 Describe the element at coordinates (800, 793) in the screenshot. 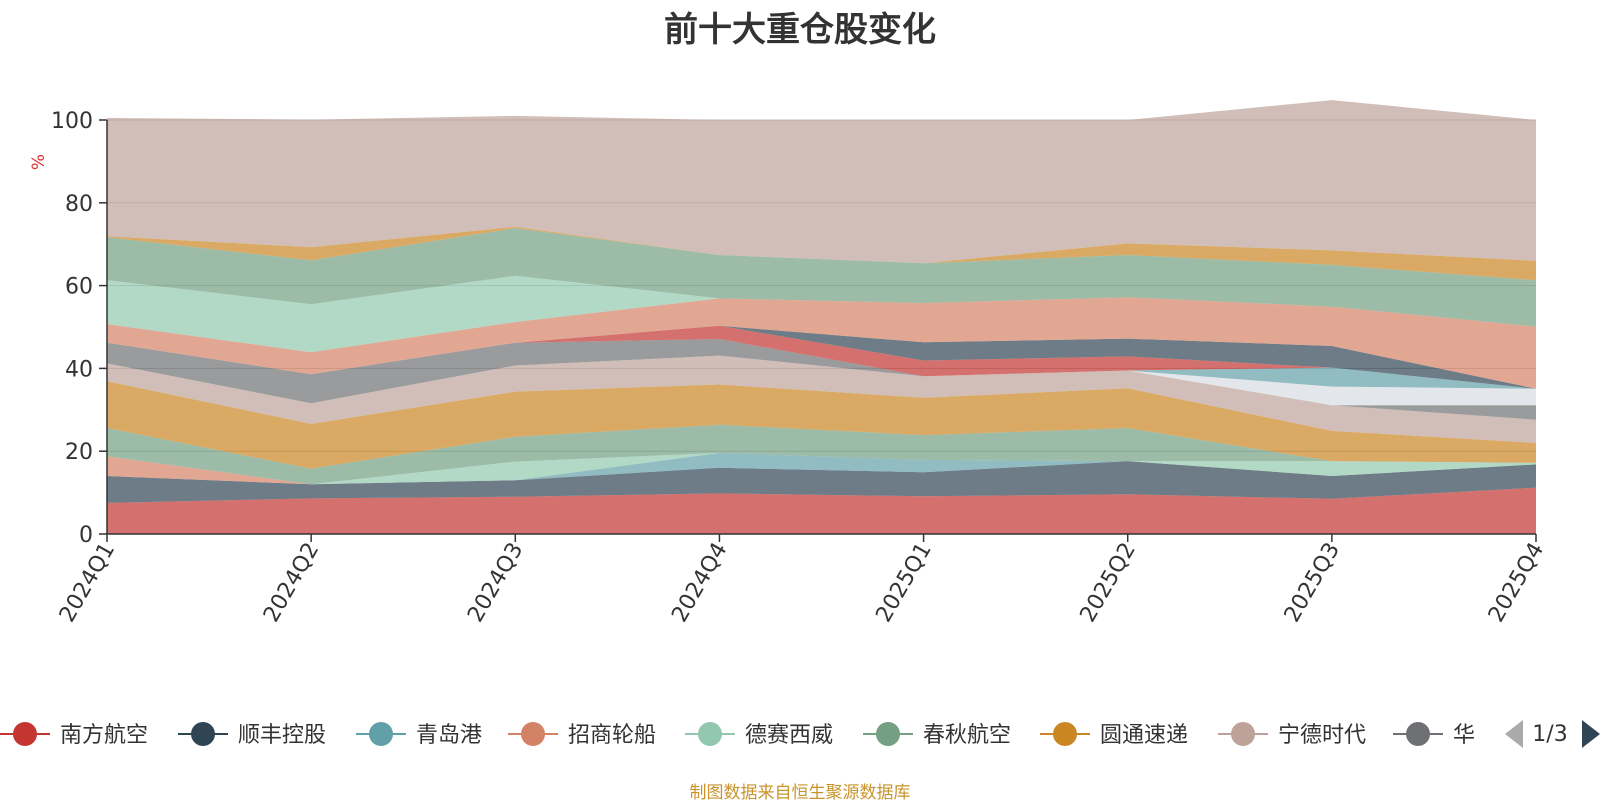

I see `source-note: 制图数据来自恒生聚源数据库` at that location.